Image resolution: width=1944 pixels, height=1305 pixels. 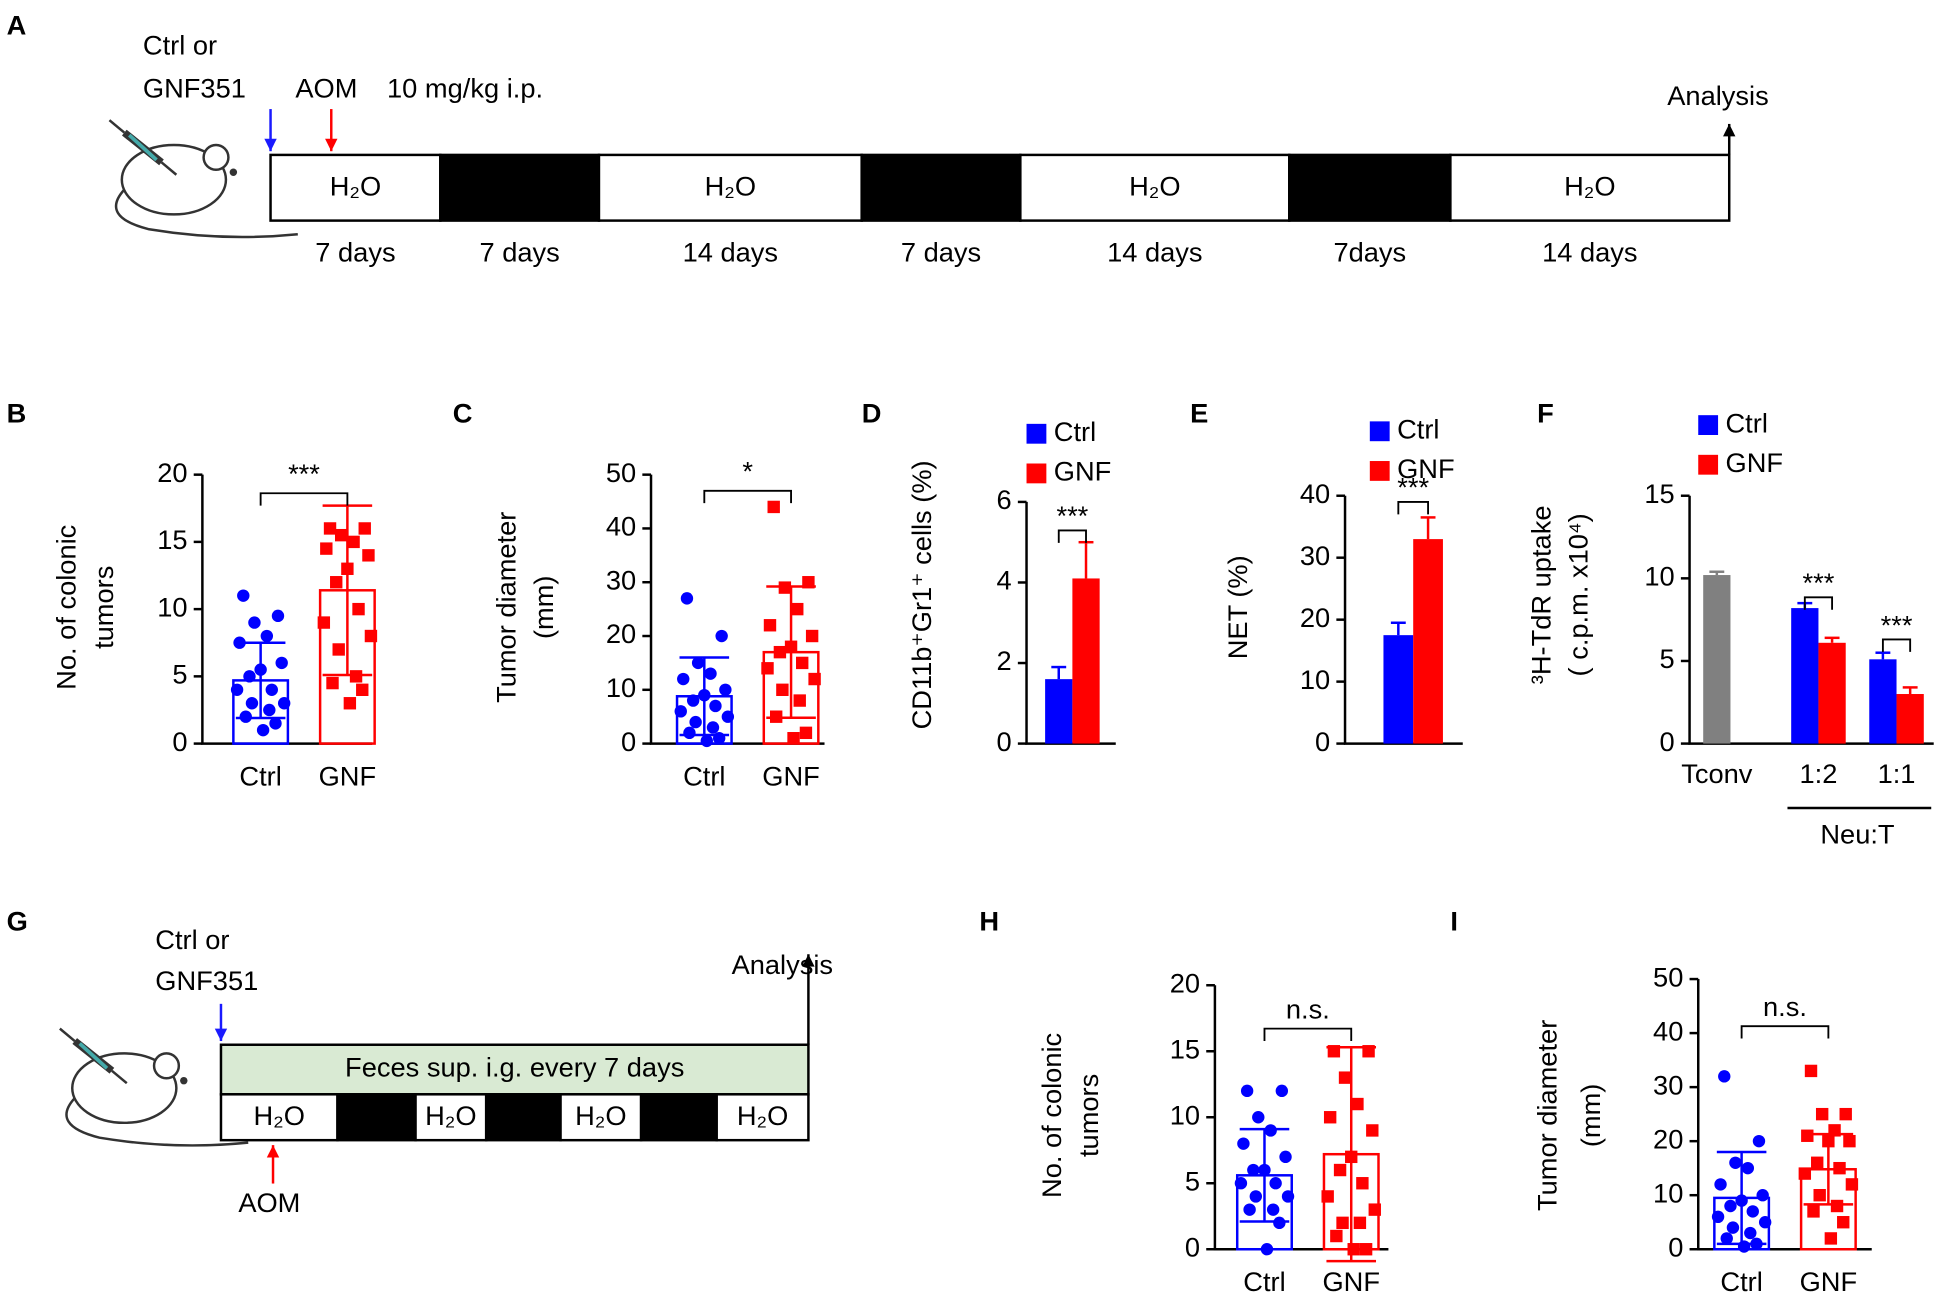 What do you see at coordinates (1785, 1006) in the screenshot?
I see `significance-label: n.s.` at bounding box center [1785, 1006].